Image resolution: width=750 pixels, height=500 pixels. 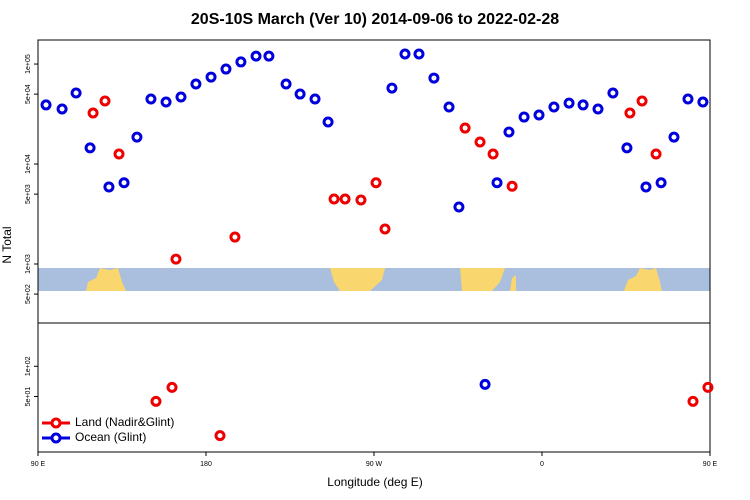 I want to click on y-tick-label: 5e+03, so click(x=28, y=194).